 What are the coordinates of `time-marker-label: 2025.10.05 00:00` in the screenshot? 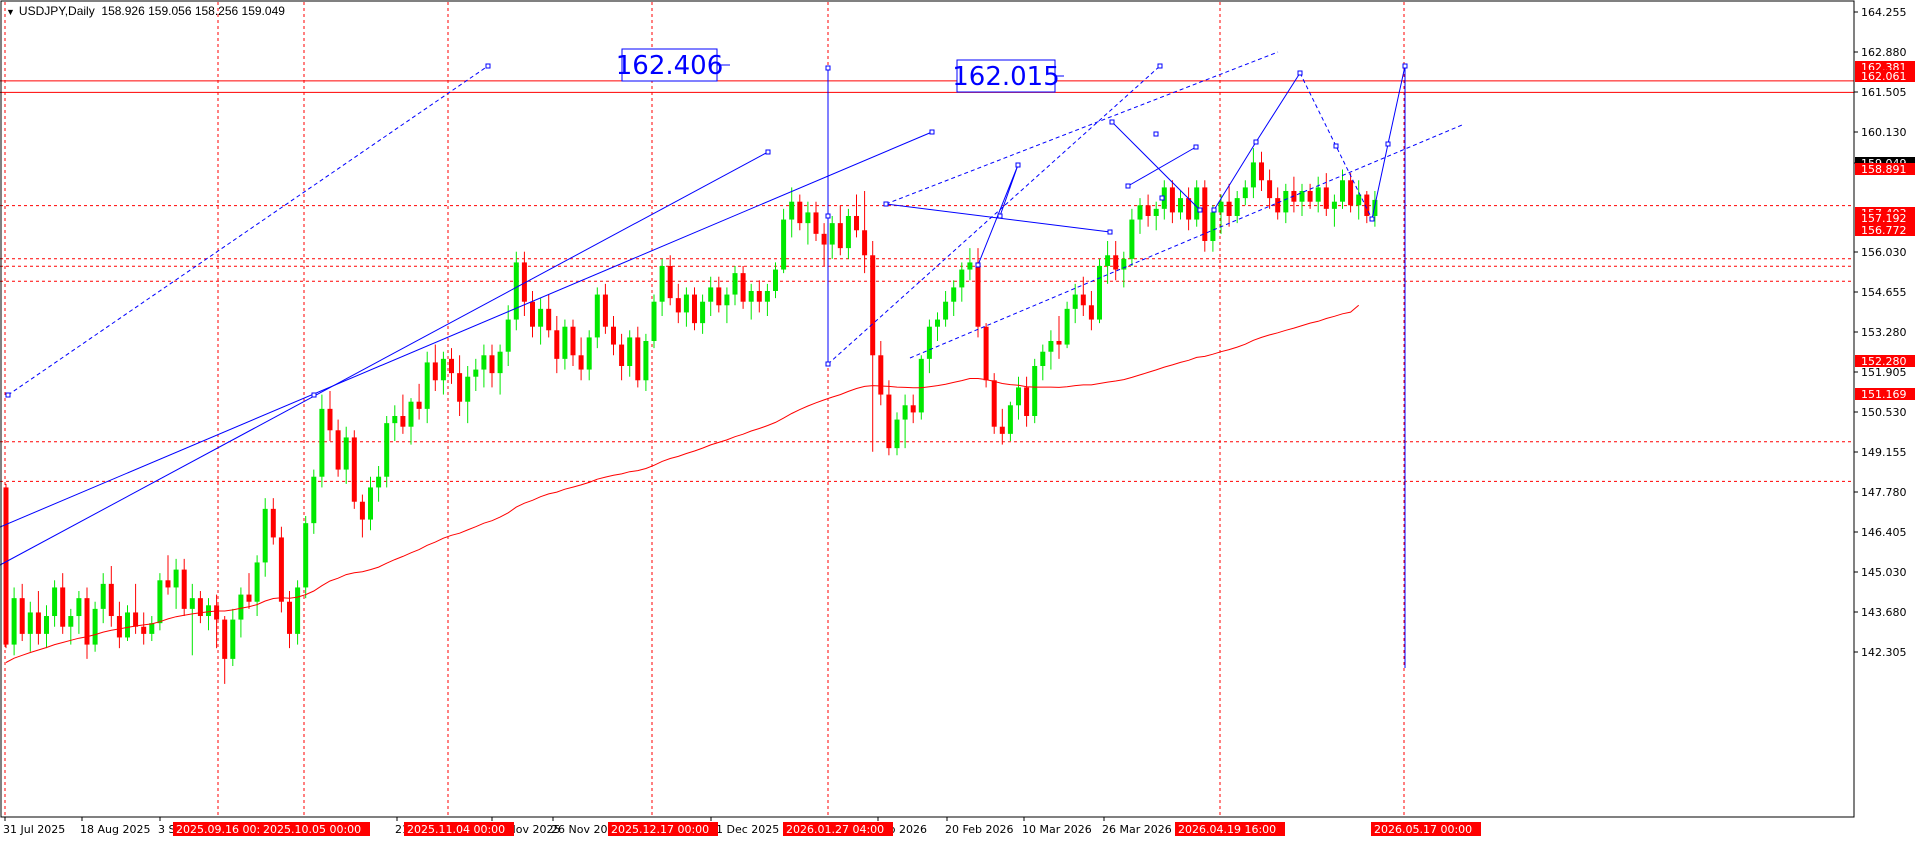 It's located at (312, 829).